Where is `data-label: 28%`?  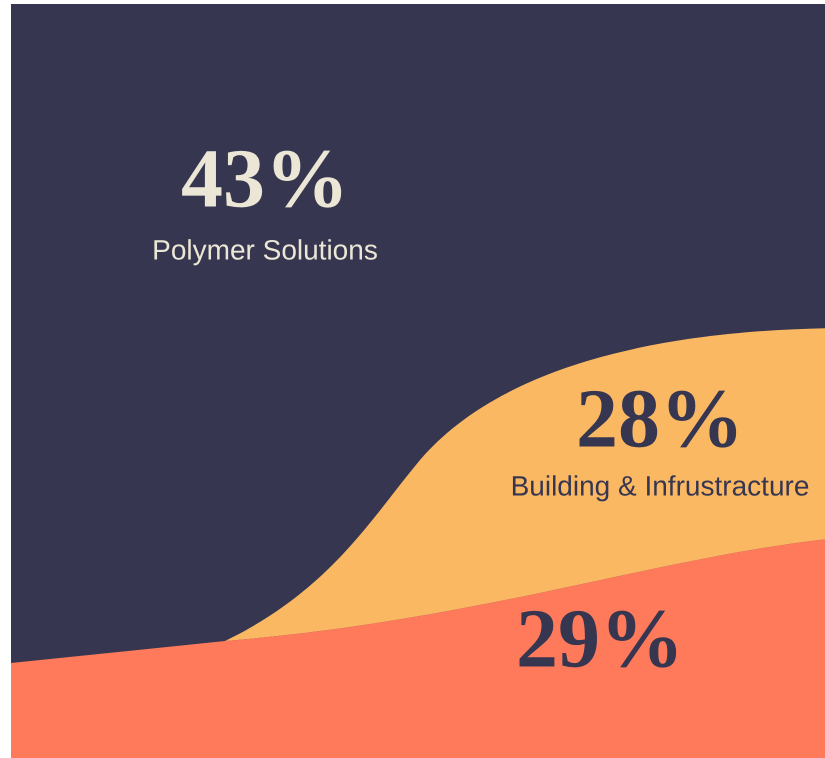 data-label: 28% is located at coordinates (660, 419).